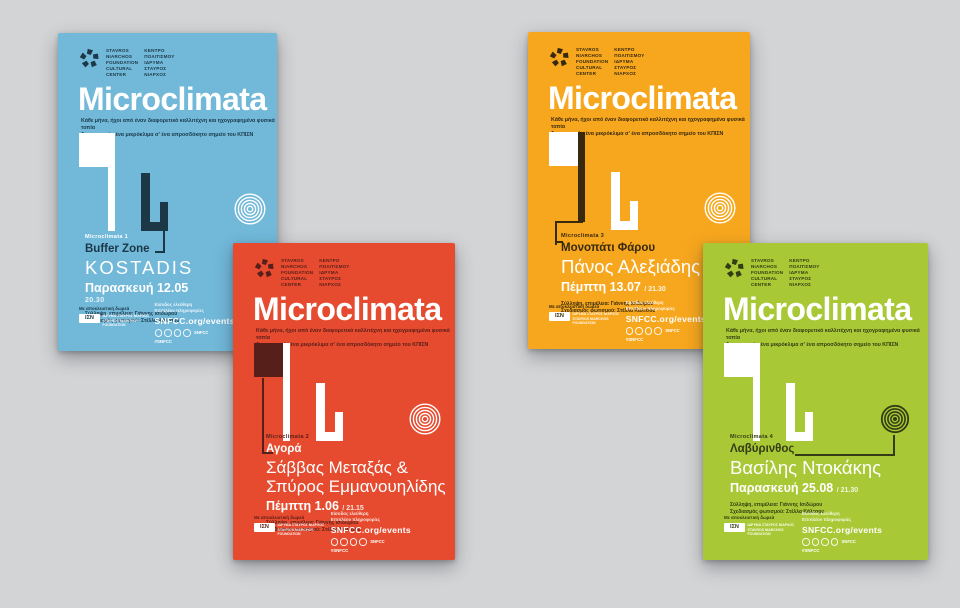 The width and height of the screenshot is (960, 608). What do you see at coordinates (762, 449) in the screenshot?
I see `event-title: Λαβύρινθος` at bounding box center [762, 449].